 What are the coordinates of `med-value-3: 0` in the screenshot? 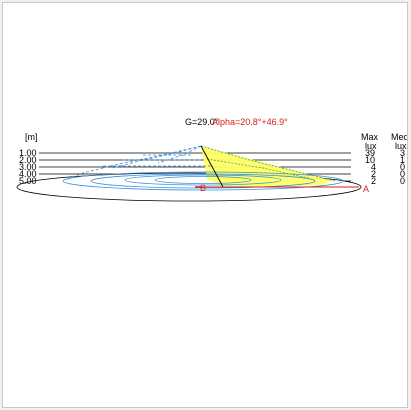 It's located at (402, 167).